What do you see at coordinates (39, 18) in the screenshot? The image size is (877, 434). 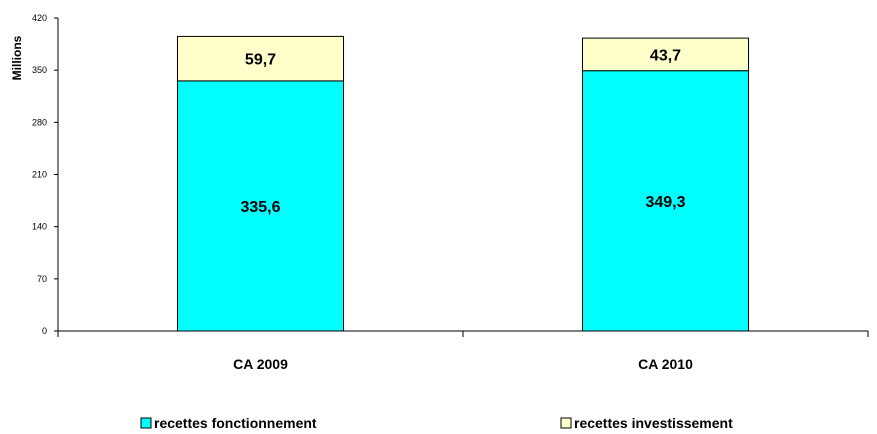 I see `y-tick-label: 420` at bounding box center [39, 18].